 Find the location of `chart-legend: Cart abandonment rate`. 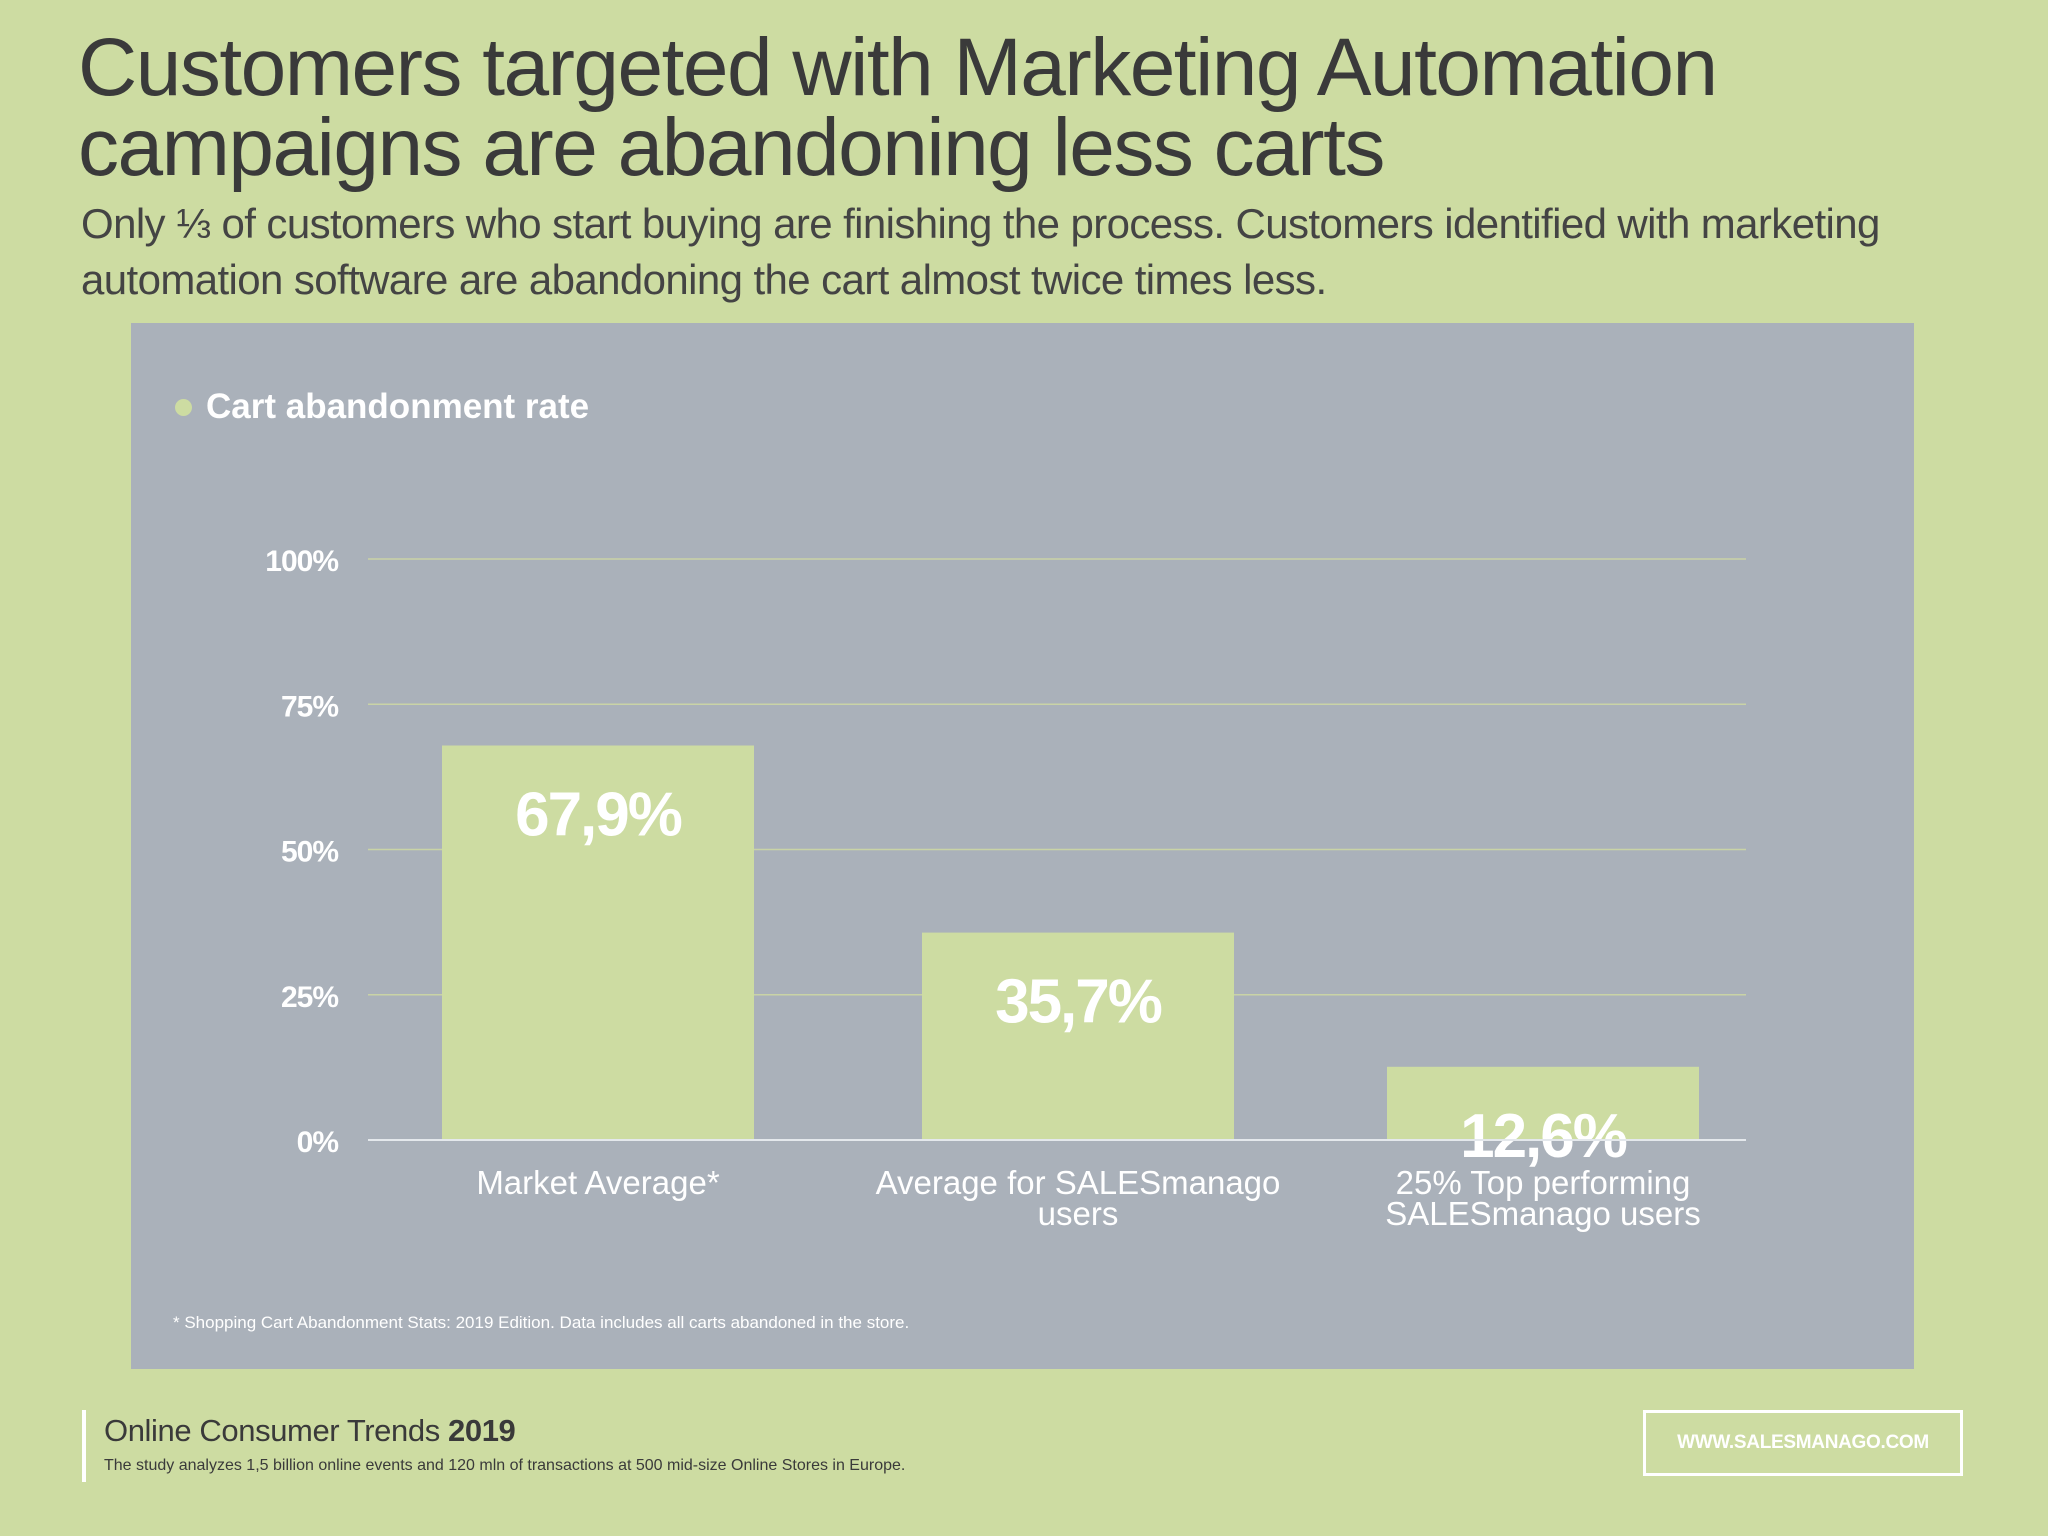

chart-legend: Cart abandonment rate is located at coordinates (382, 407).